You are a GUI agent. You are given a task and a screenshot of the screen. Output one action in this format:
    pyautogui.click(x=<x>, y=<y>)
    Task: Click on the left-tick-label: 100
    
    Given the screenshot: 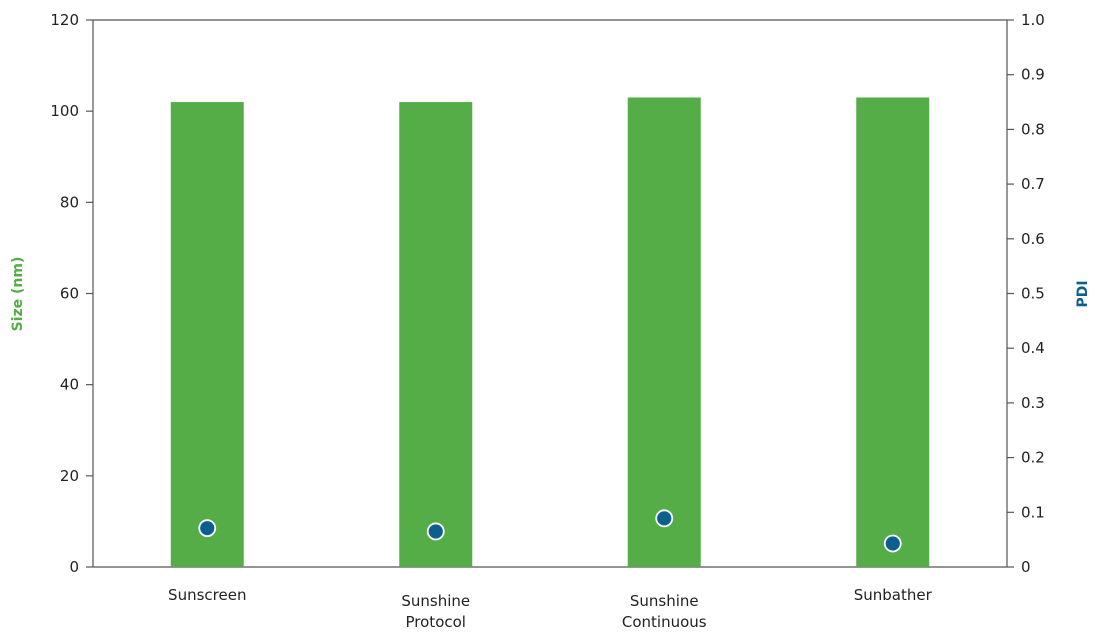 What is the action you would take?
    pyautogui.click(x=64, y=111)
    